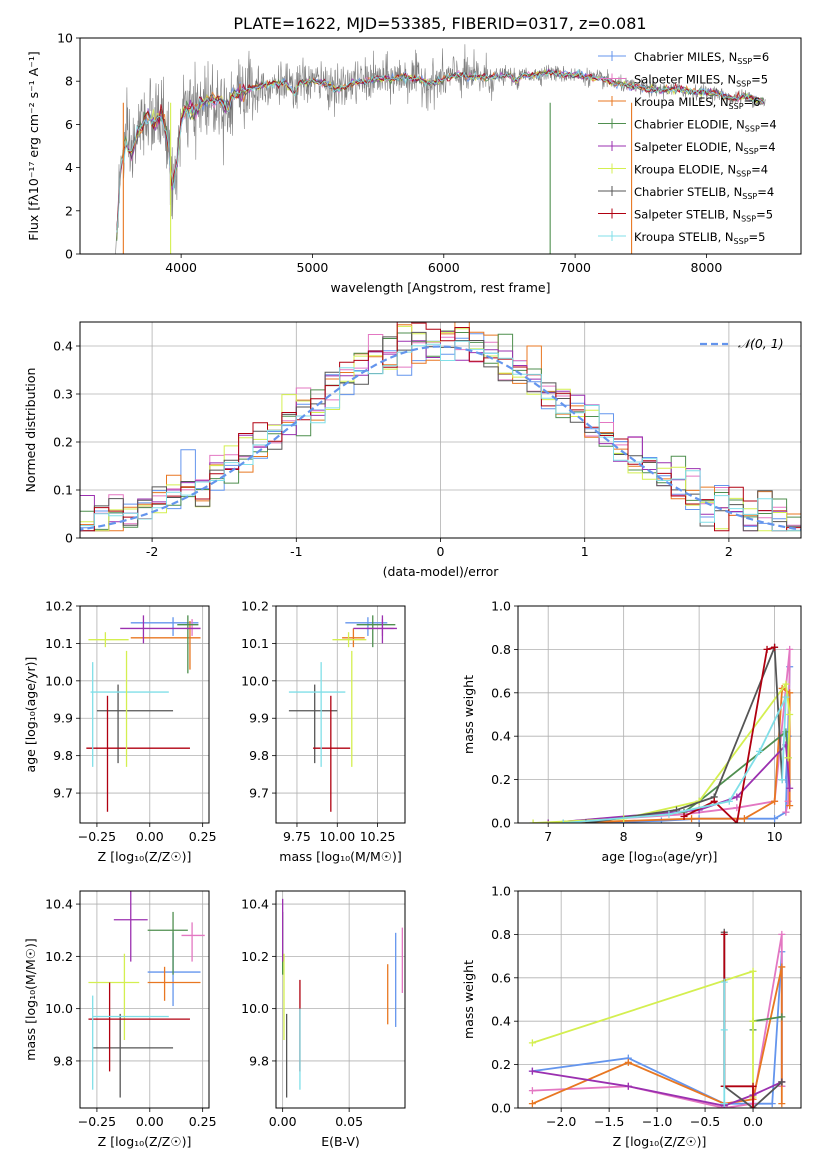 This screenshot has height=1170, width=819. I want to click on z-weight-x-tick-label: −0.5, so click(705, 1121).